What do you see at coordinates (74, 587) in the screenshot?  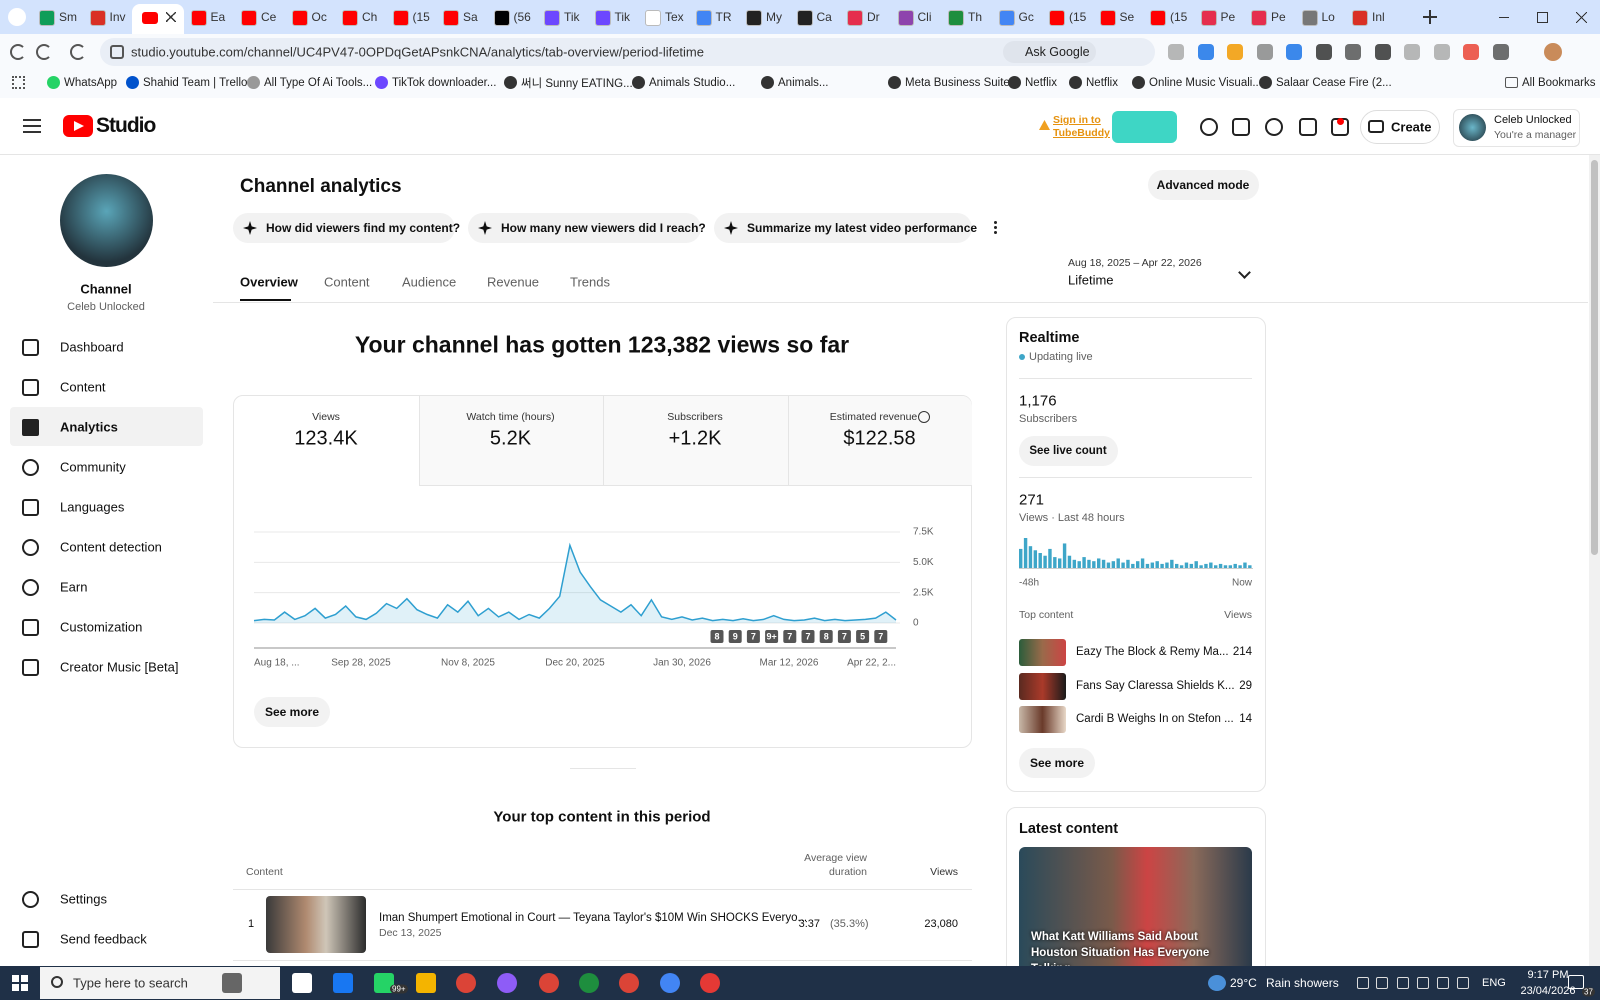 I see `nav-item: Earn` at bounding box center [74, 587].